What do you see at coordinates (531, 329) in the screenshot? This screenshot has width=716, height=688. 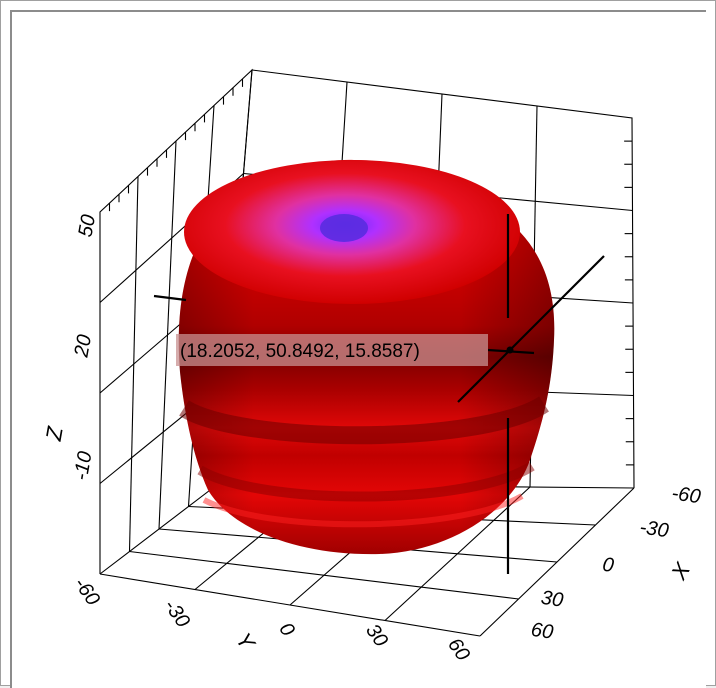 I see `crosshair-x-line` at bounding box center [531, 329].